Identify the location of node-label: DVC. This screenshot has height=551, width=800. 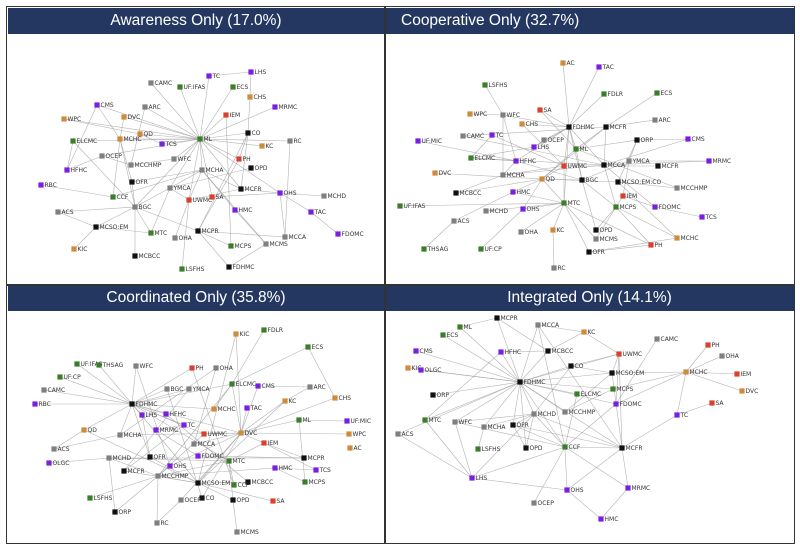
(445, 173).